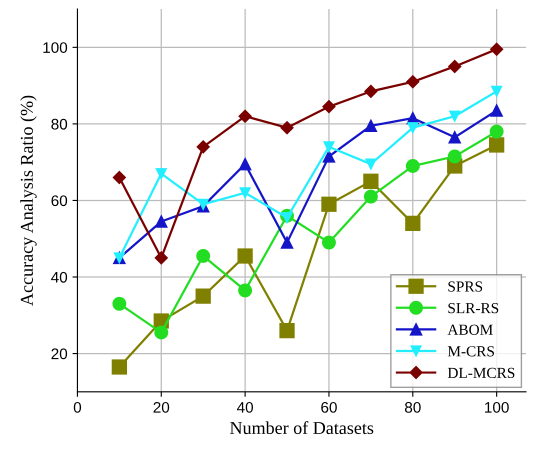 The width and height of the screenshot is (534, 453). I want to click on y-tick-label: 80, so click(59, 124).